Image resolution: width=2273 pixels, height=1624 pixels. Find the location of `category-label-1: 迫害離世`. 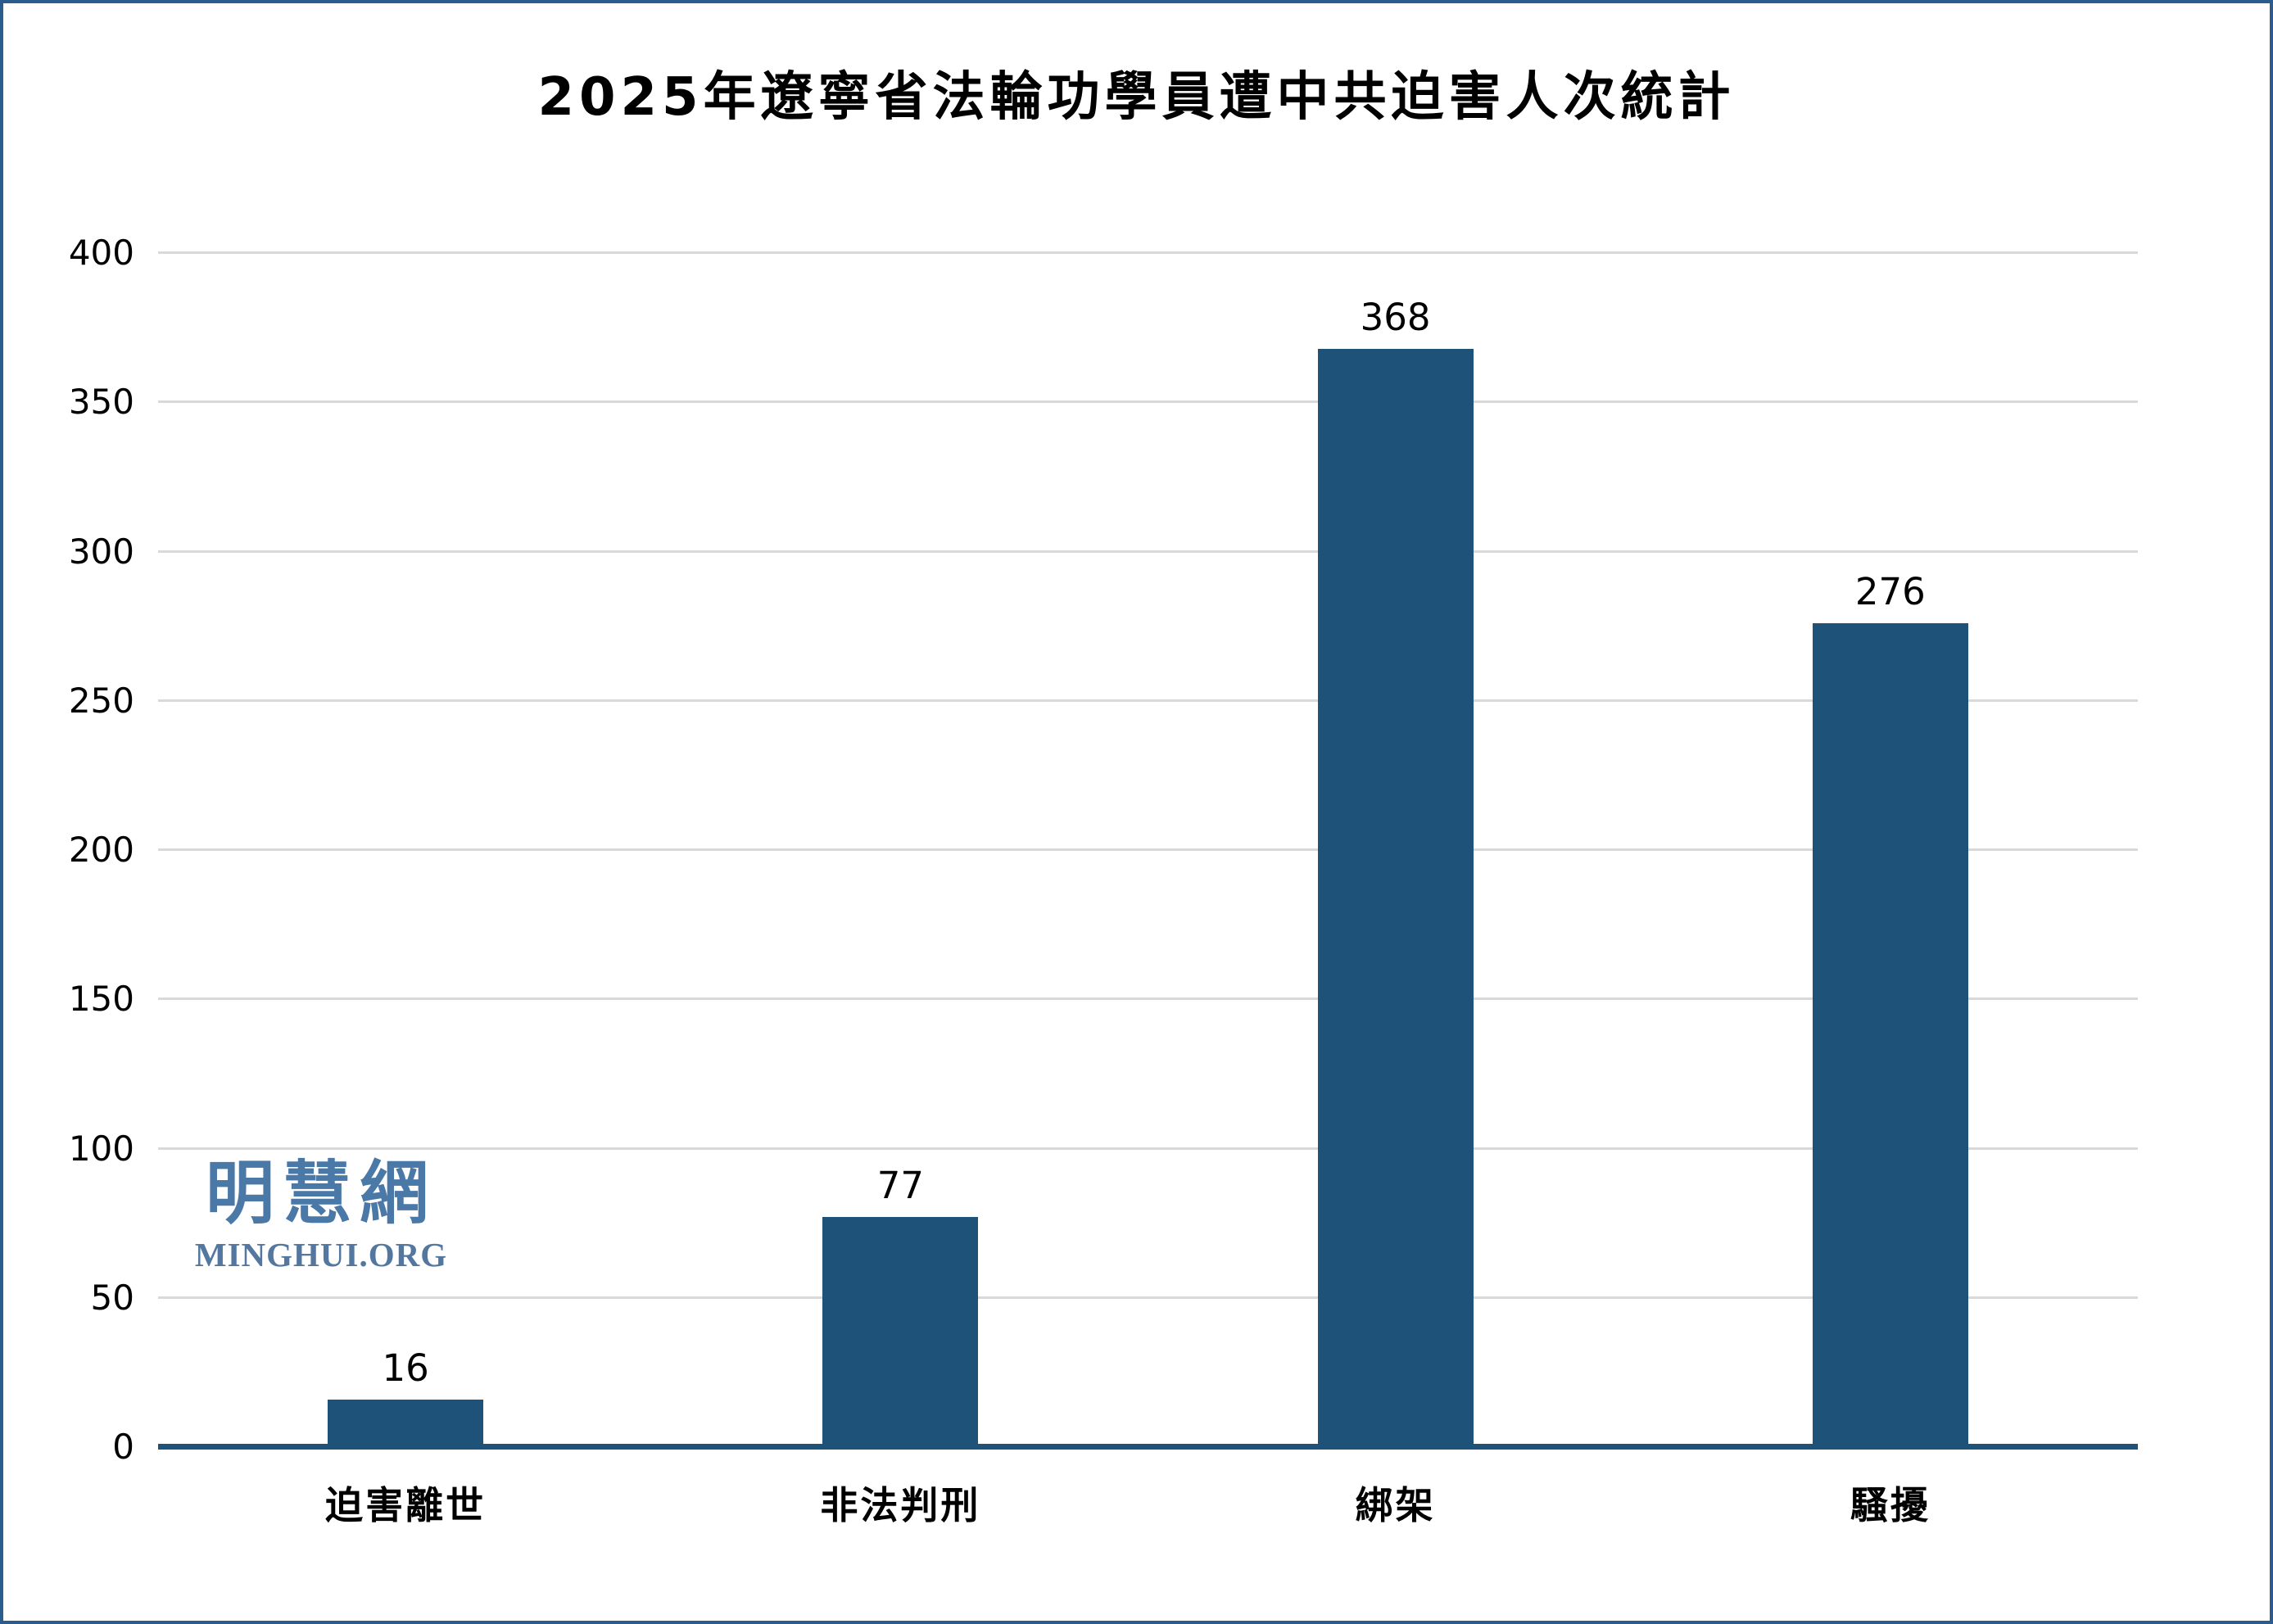

category-label-1: 迫害離世 is located at coordinates (406, 1505).